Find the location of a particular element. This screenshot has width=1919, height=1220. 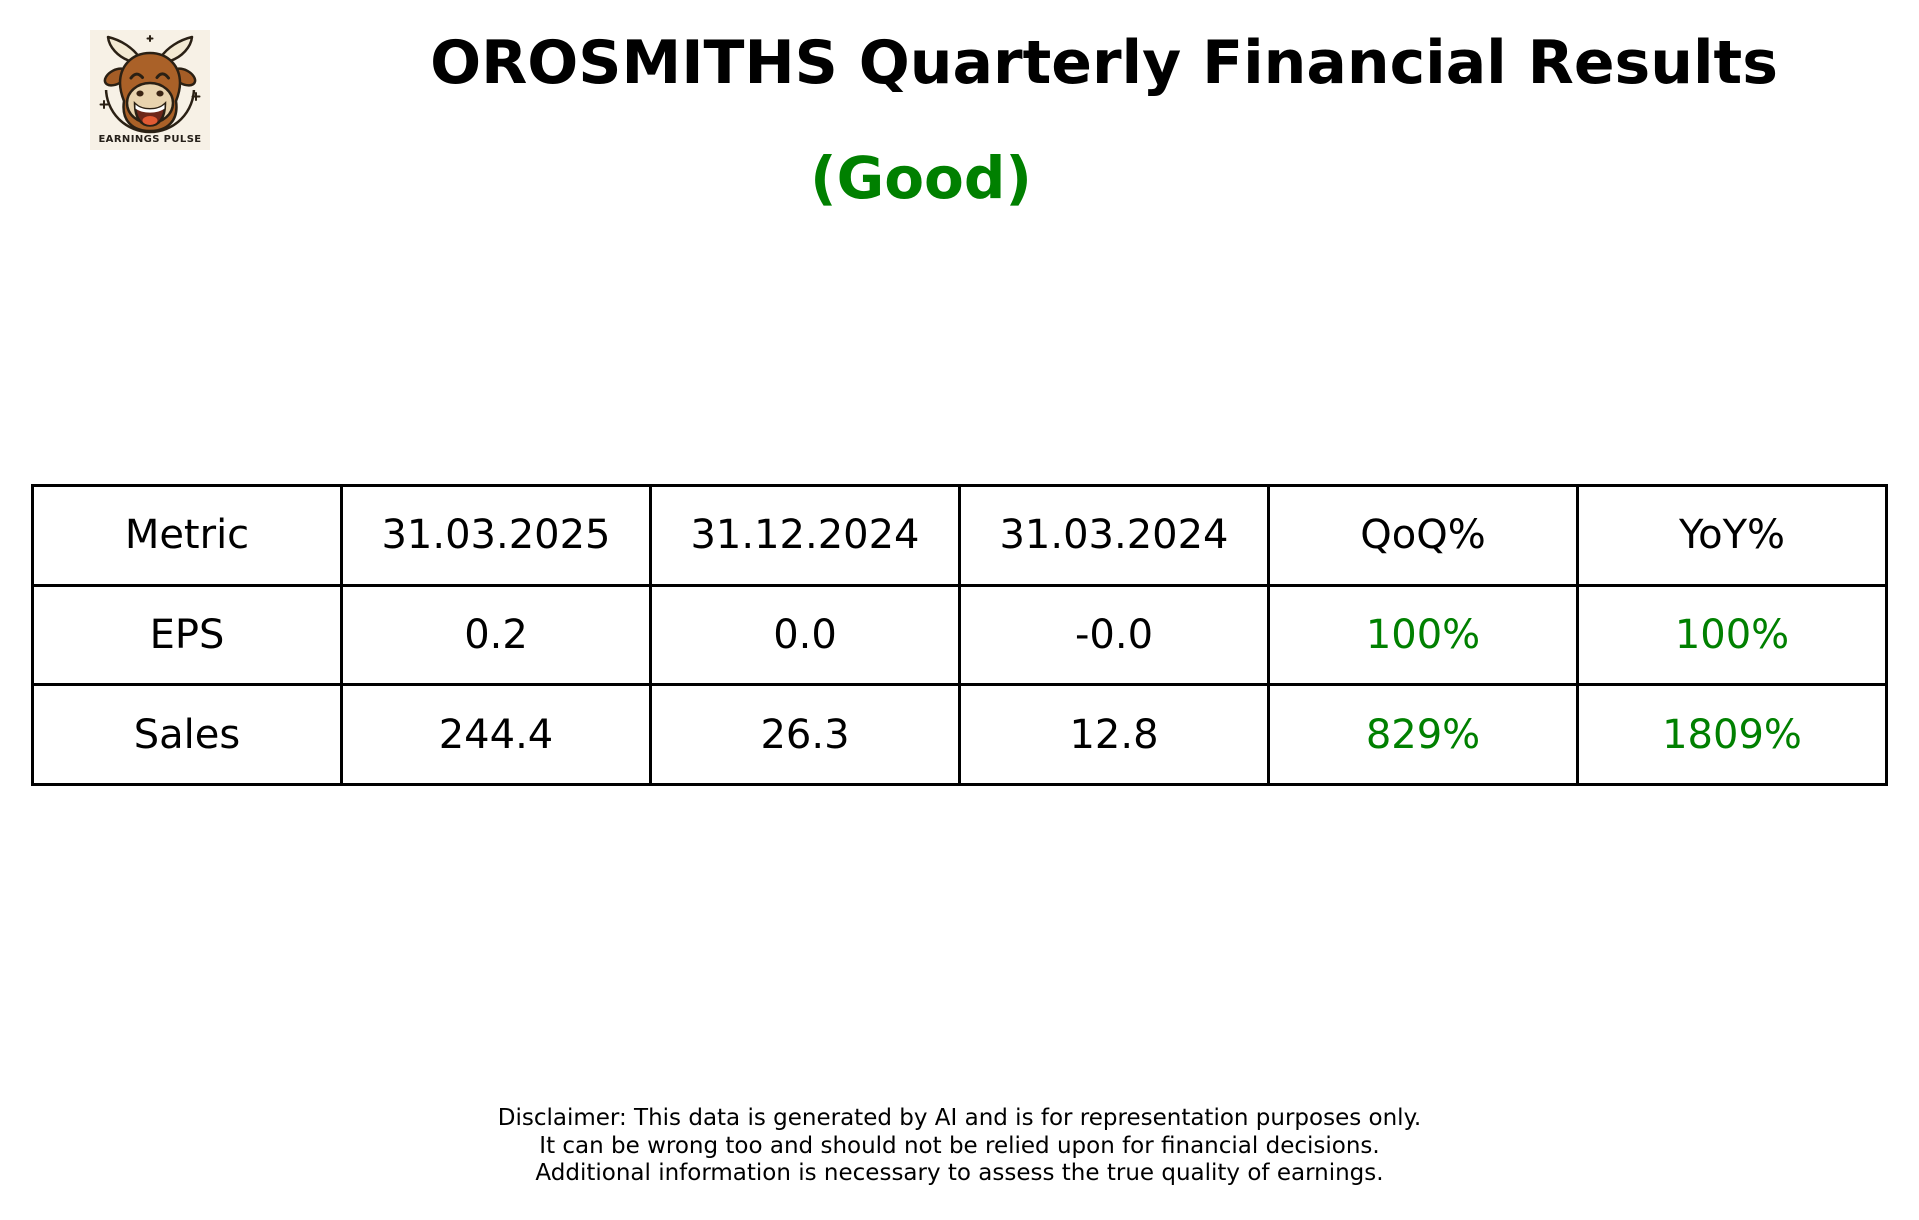

header-cell-q-yearago: 31.03.2024 is located at coordinates (1114, 535).